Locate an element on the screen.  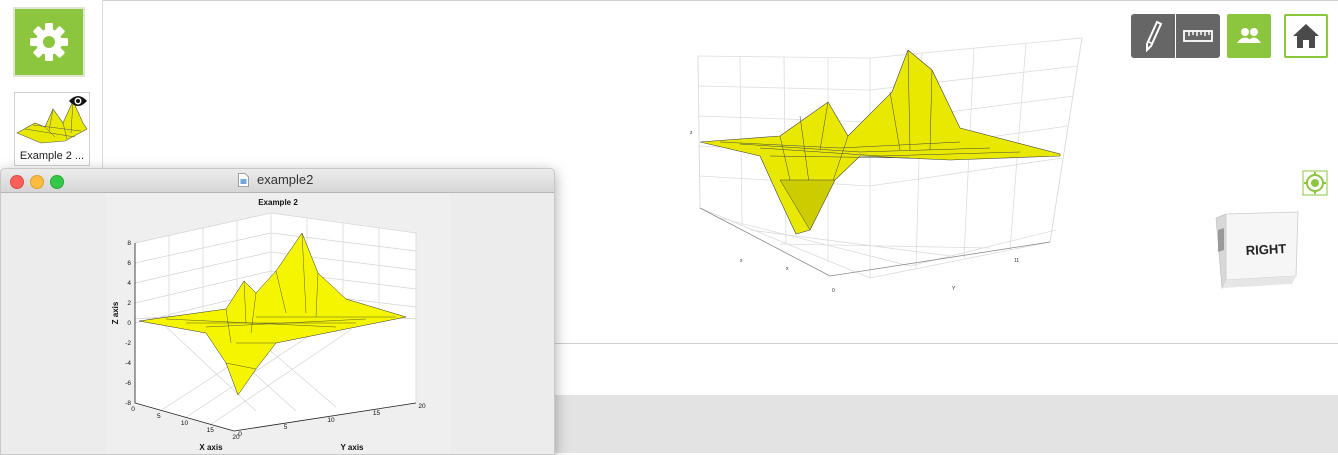
view-cube-svg: RIGHT is located at coordinates (1257, 250).